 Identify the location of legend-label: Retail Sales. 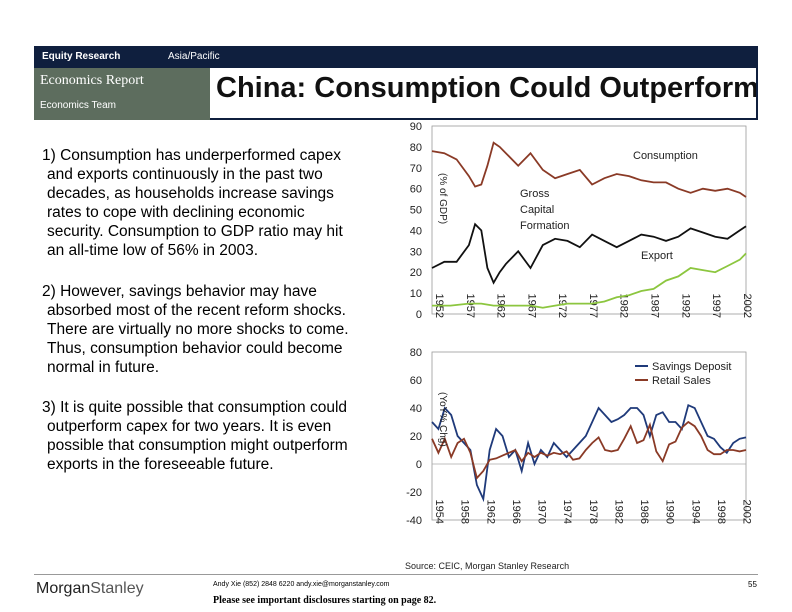
(681, 381).